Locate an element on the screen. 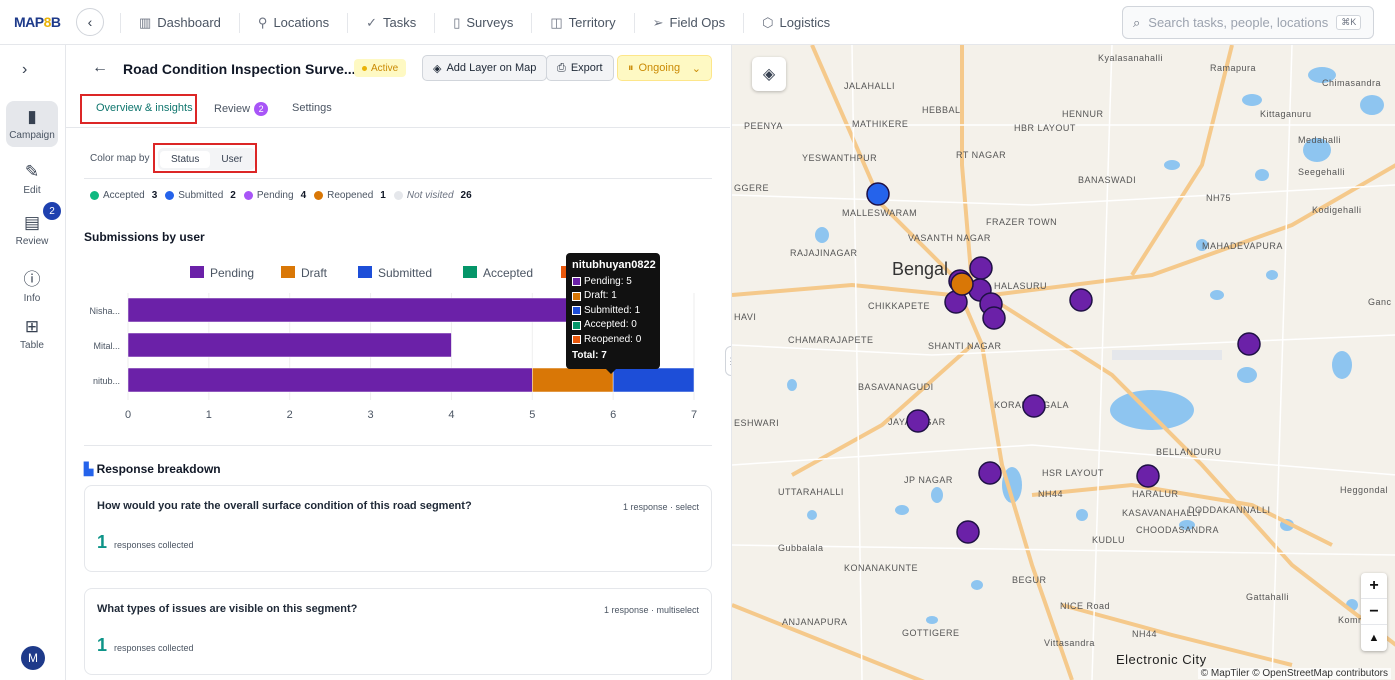 This screenshot has width=1395, height=680. rail-item-table: ⊞ Table is located at coordinates (32, 334).